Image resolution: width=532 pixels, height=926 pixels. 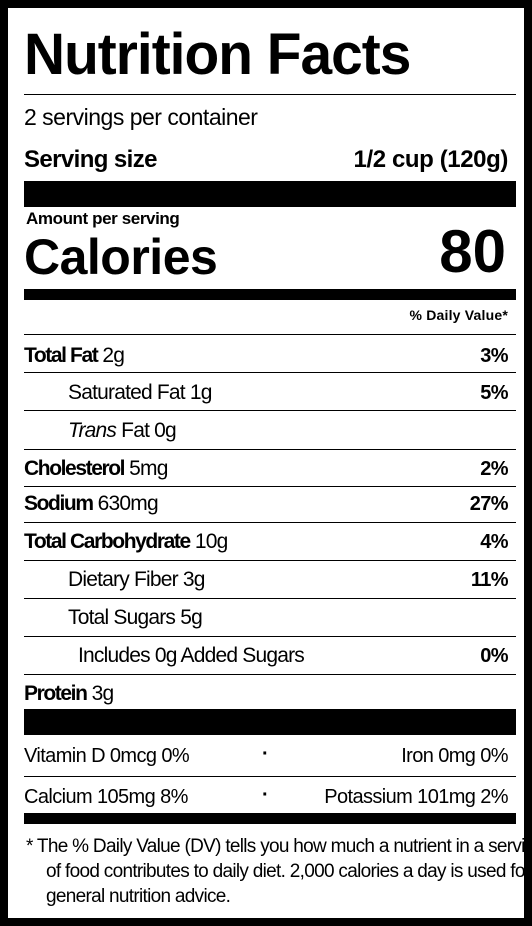 What do you see at coordinates (217, 54) in the screenshot?
I see `label-title: Nutrition Facts` at bounding box center [217, 54].